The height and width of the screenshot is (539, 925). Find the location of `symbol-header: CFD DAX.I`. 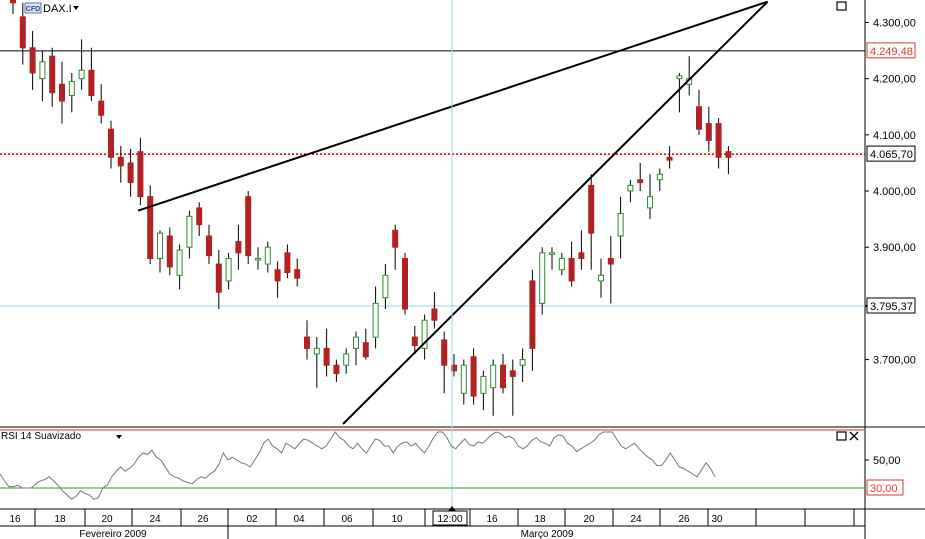

symbol-header: CFD DAX.I is located at coordinates (51, 8).